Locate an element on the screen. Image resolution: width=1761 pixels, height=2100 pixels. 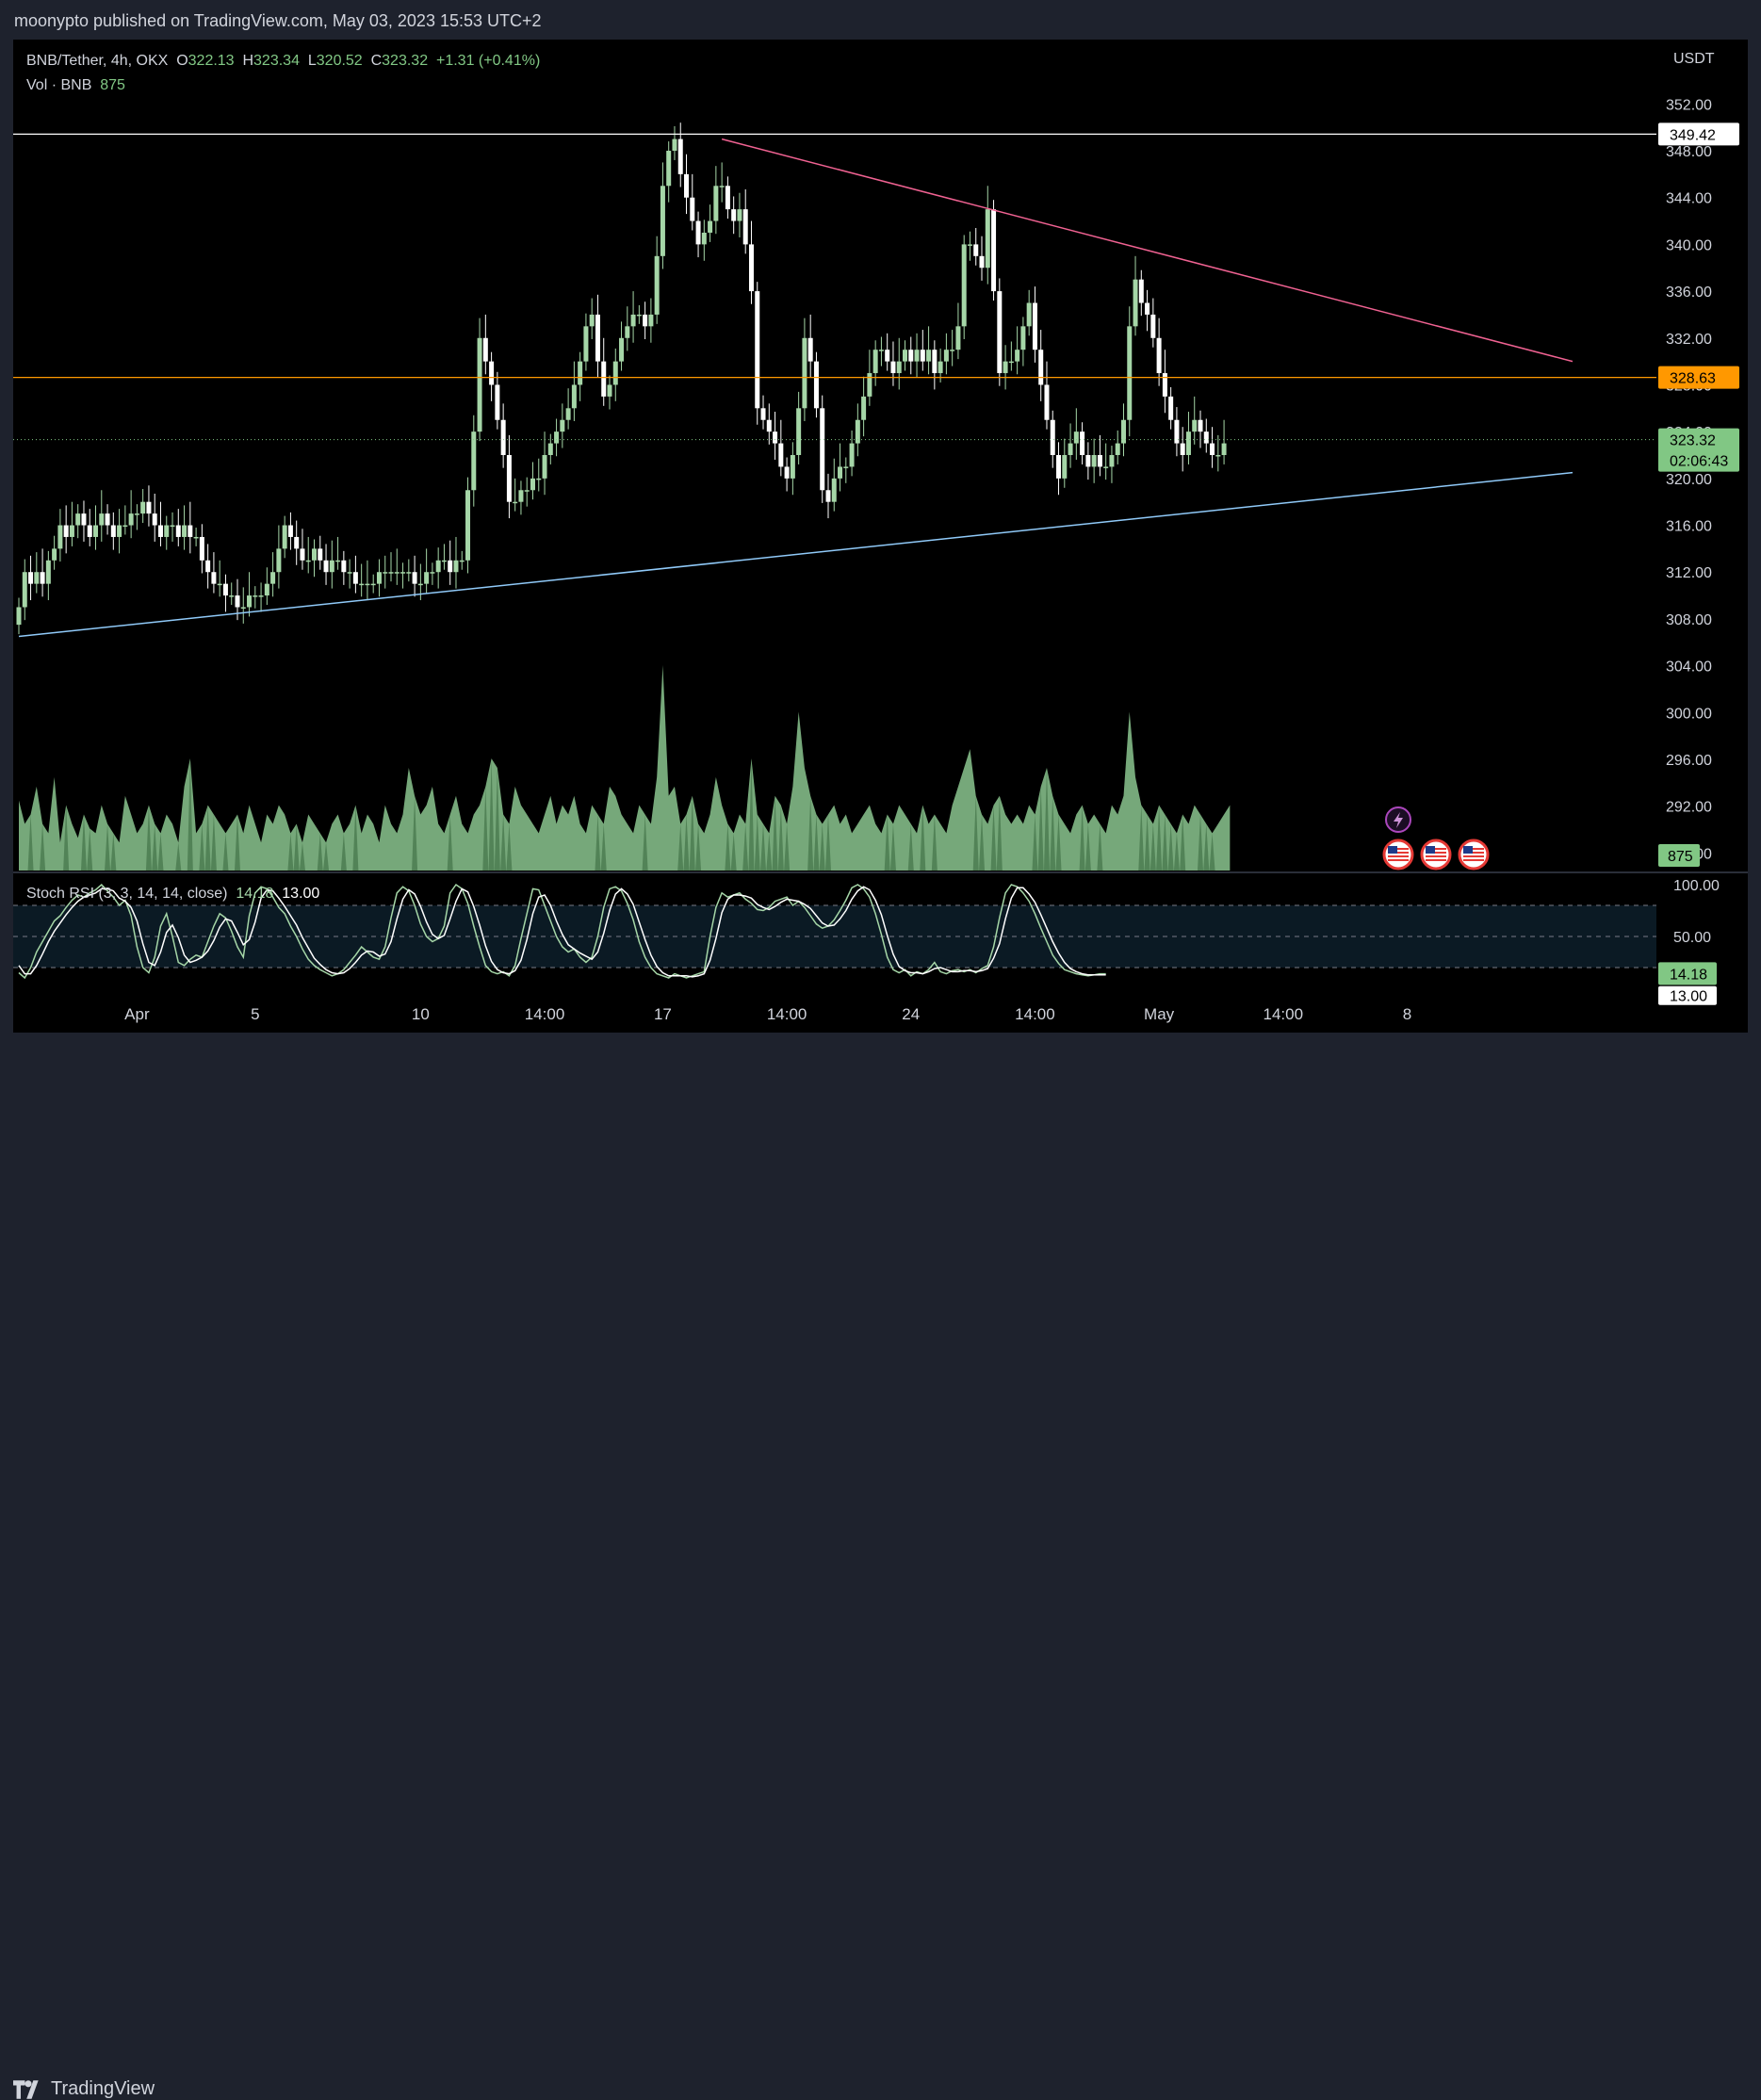
time-tick-label: 5 is located at coordinates (255, 1014).